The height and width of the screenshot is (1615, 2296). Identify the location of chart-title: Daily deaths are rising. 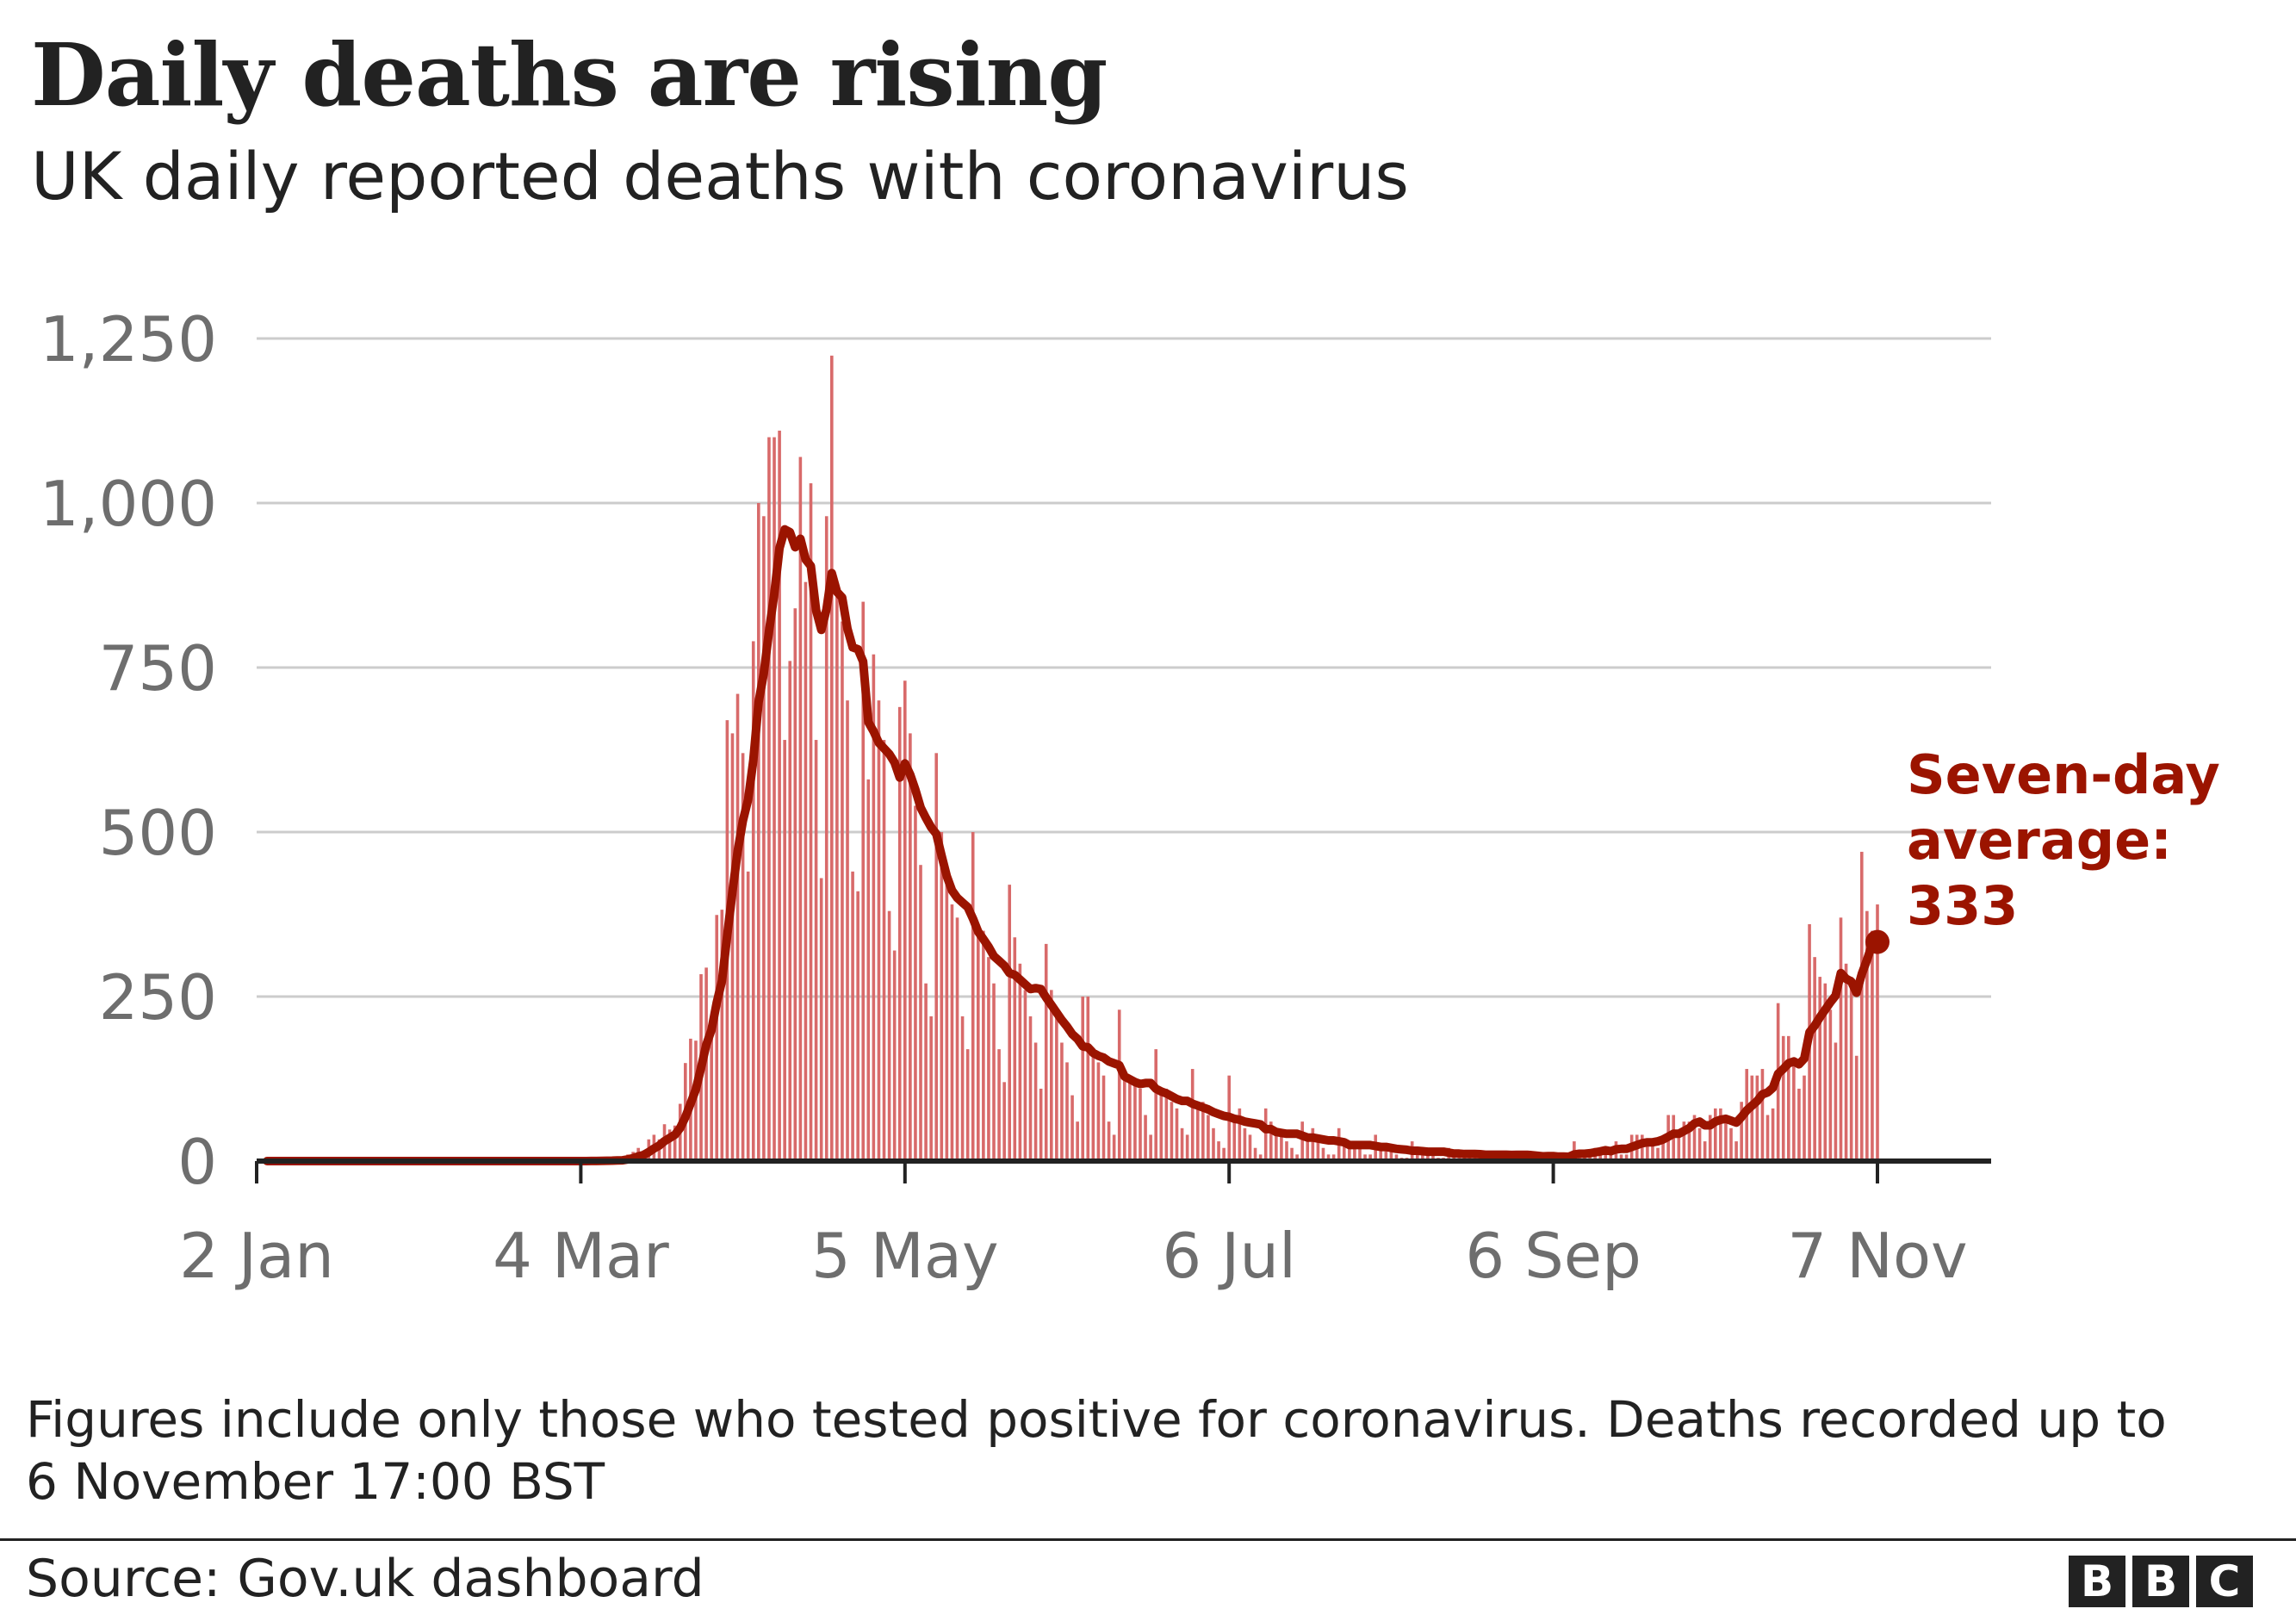
(569, 75).